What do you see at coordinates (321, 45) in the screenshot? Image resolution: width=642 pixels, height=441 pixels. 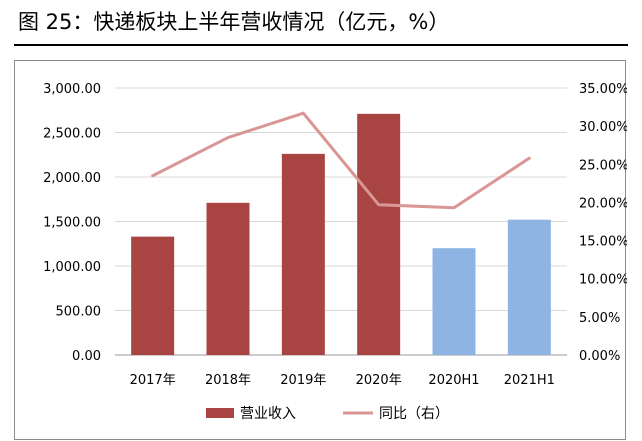 I see `caption-divider` at bounding box center [321, 45].